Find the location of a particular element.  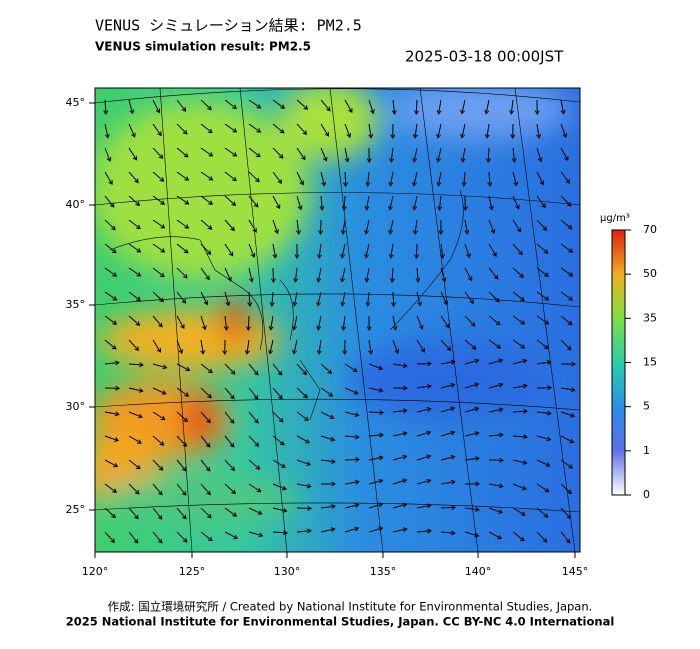

colorbar-label: 50 is located at coordinates (650, 273).